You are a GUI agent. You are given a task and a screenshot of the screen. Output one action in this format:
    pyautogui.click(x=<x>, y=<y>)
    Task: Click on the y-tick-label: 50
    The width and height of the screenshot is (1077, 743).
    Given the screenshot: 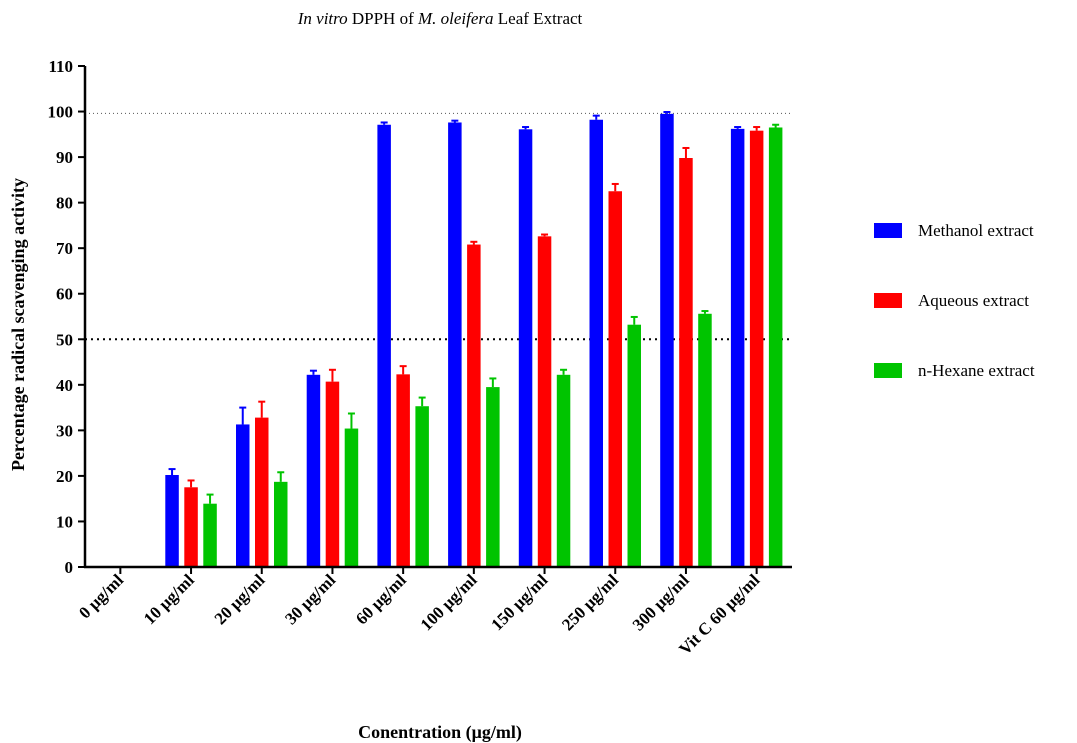 What is the action you would take?
    pyautogui.click(x=64, y=339)
    